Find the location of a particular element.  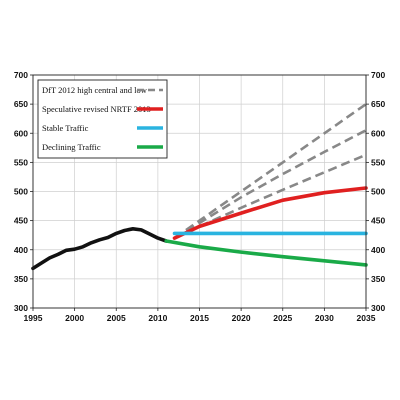

legend-label: Speculative revised NRTF 2013 is located at coordinates (96, 109).